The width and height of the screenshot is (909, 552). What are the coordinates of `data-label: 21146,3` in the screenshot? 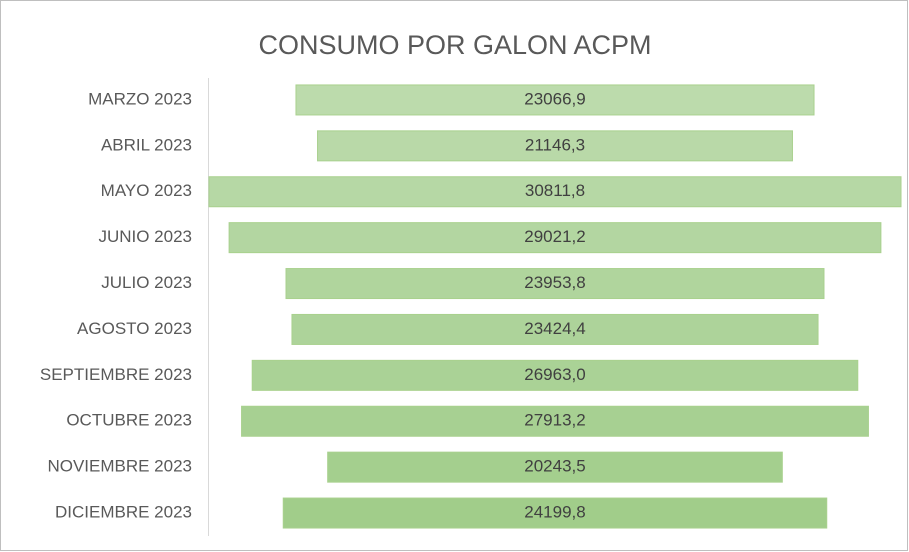 It's located at (555, 144).